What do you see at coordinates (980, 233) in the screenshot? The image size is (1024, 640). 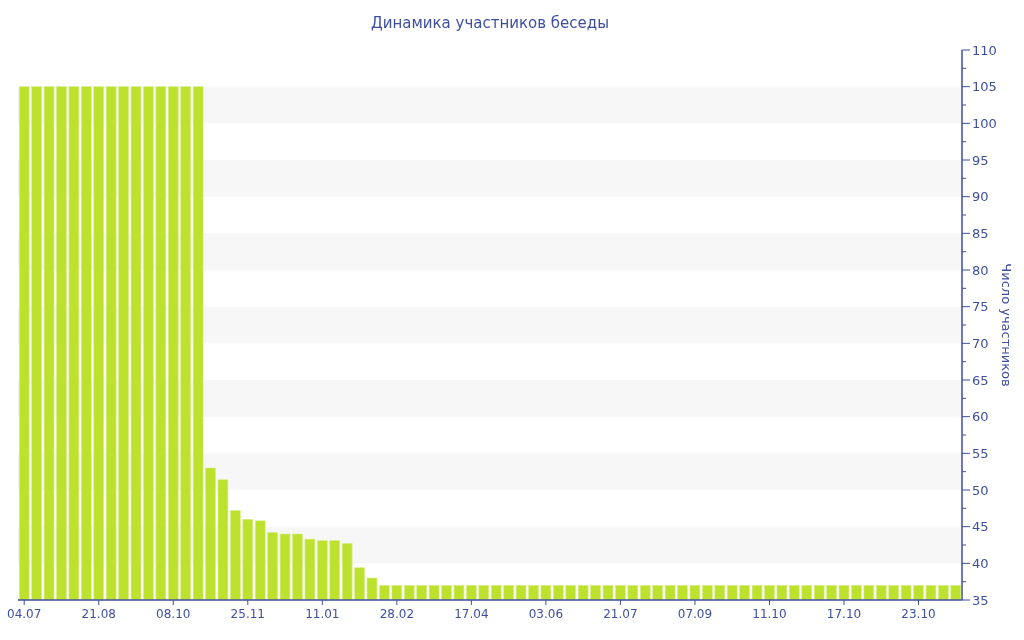 I see `y-tick-label: 85` at bounding box center [980, 233].